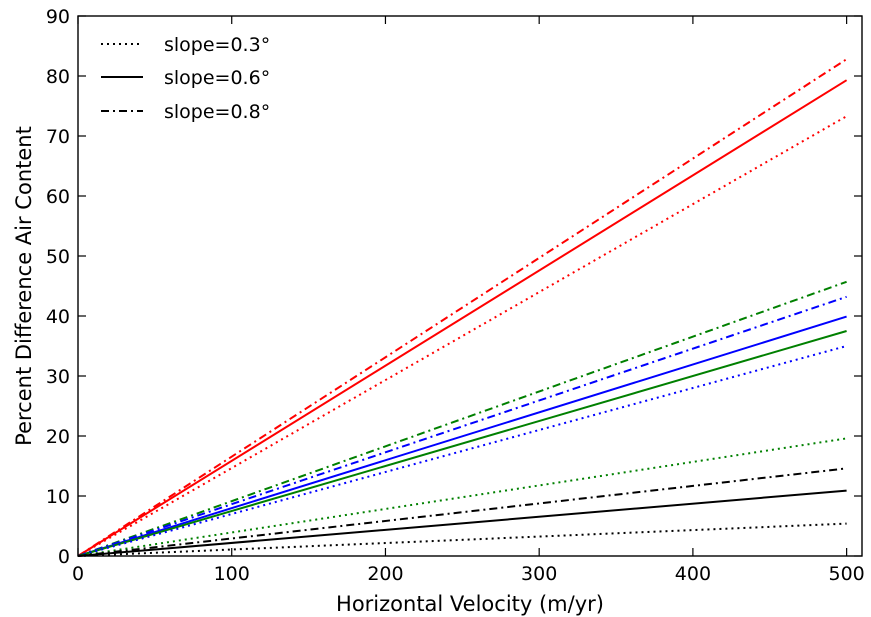 Image resolution: width=871 pixels, height=617 pixels. I want to click on x-tick-label: 500, so click(846, 574).